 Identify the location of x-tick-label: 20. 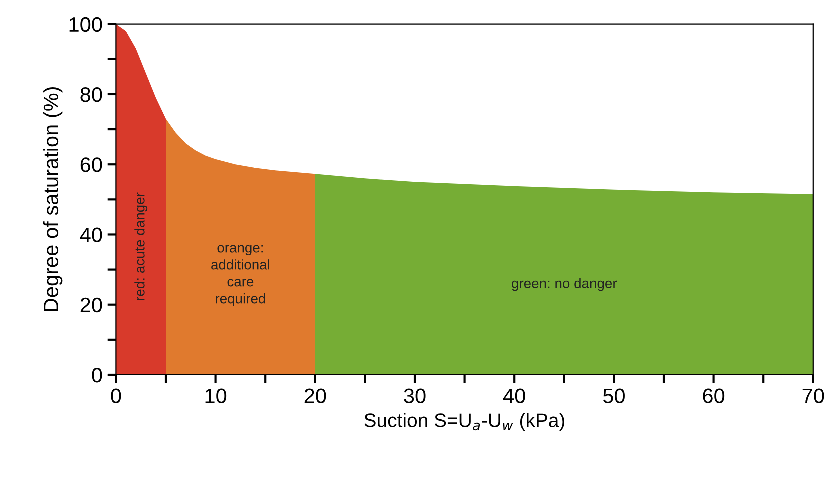
(315, 396).